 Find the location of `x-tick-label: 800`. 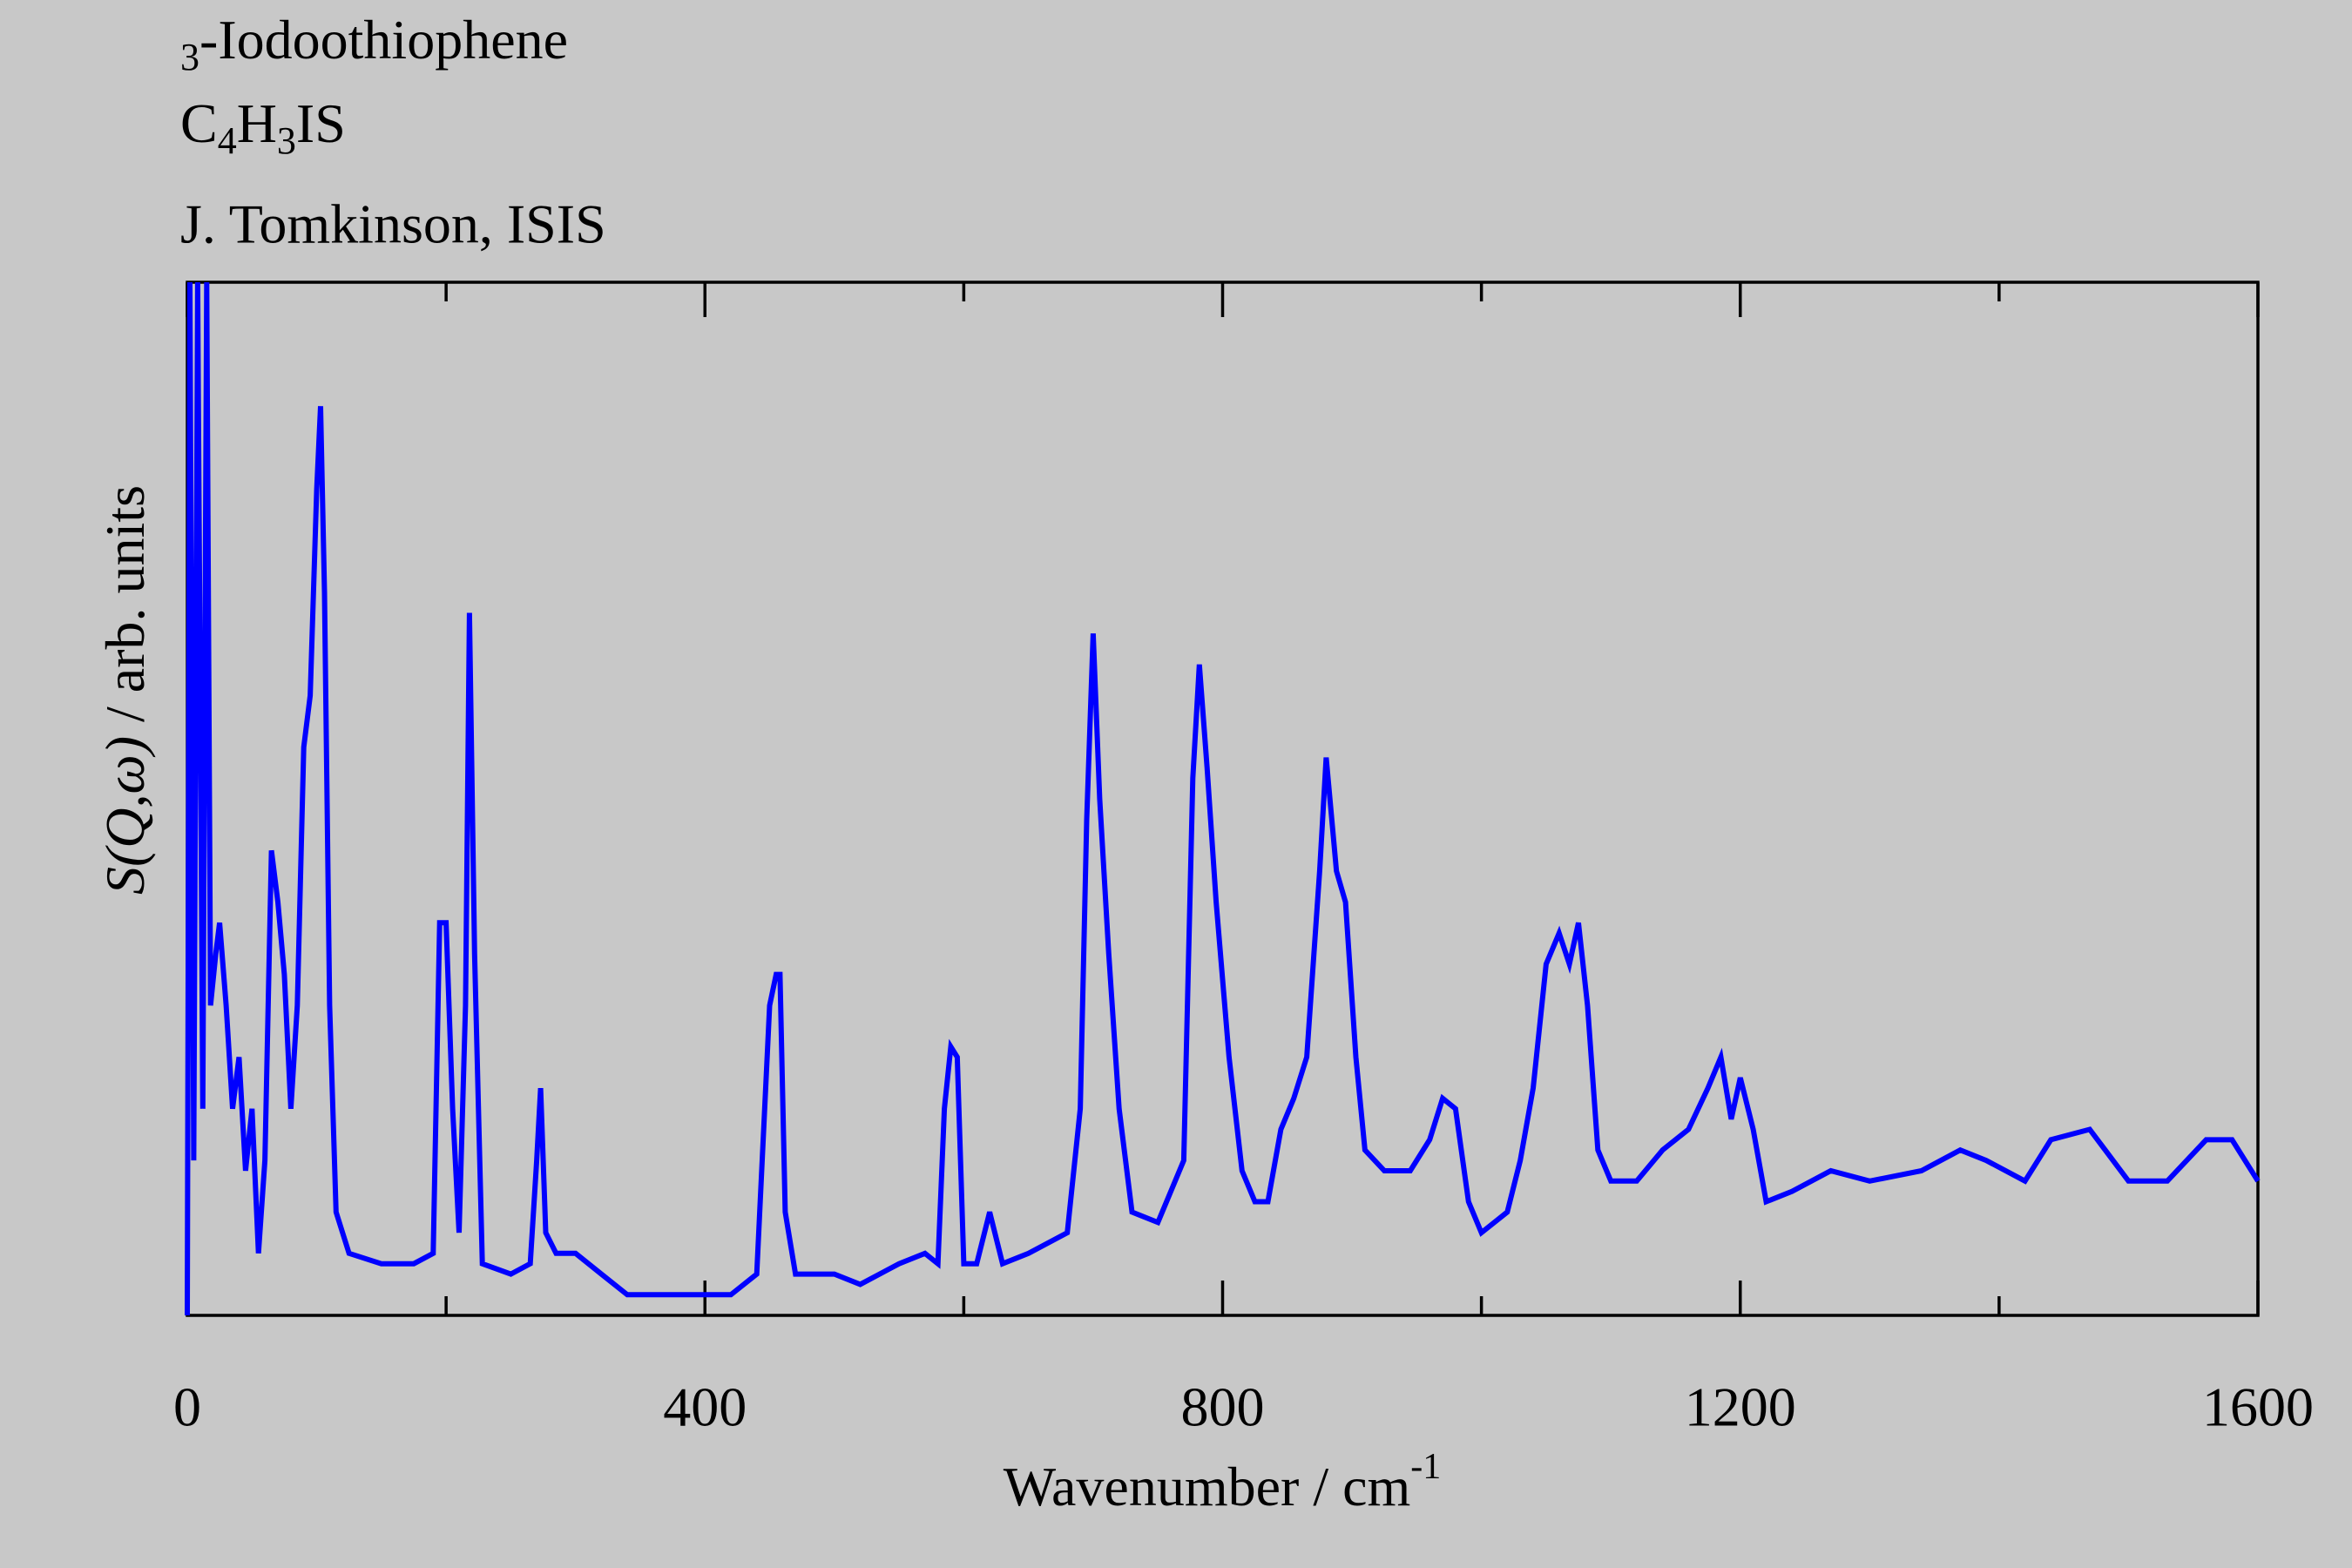

x-tick-label: 800 is located at coordinates (1223, 1407).